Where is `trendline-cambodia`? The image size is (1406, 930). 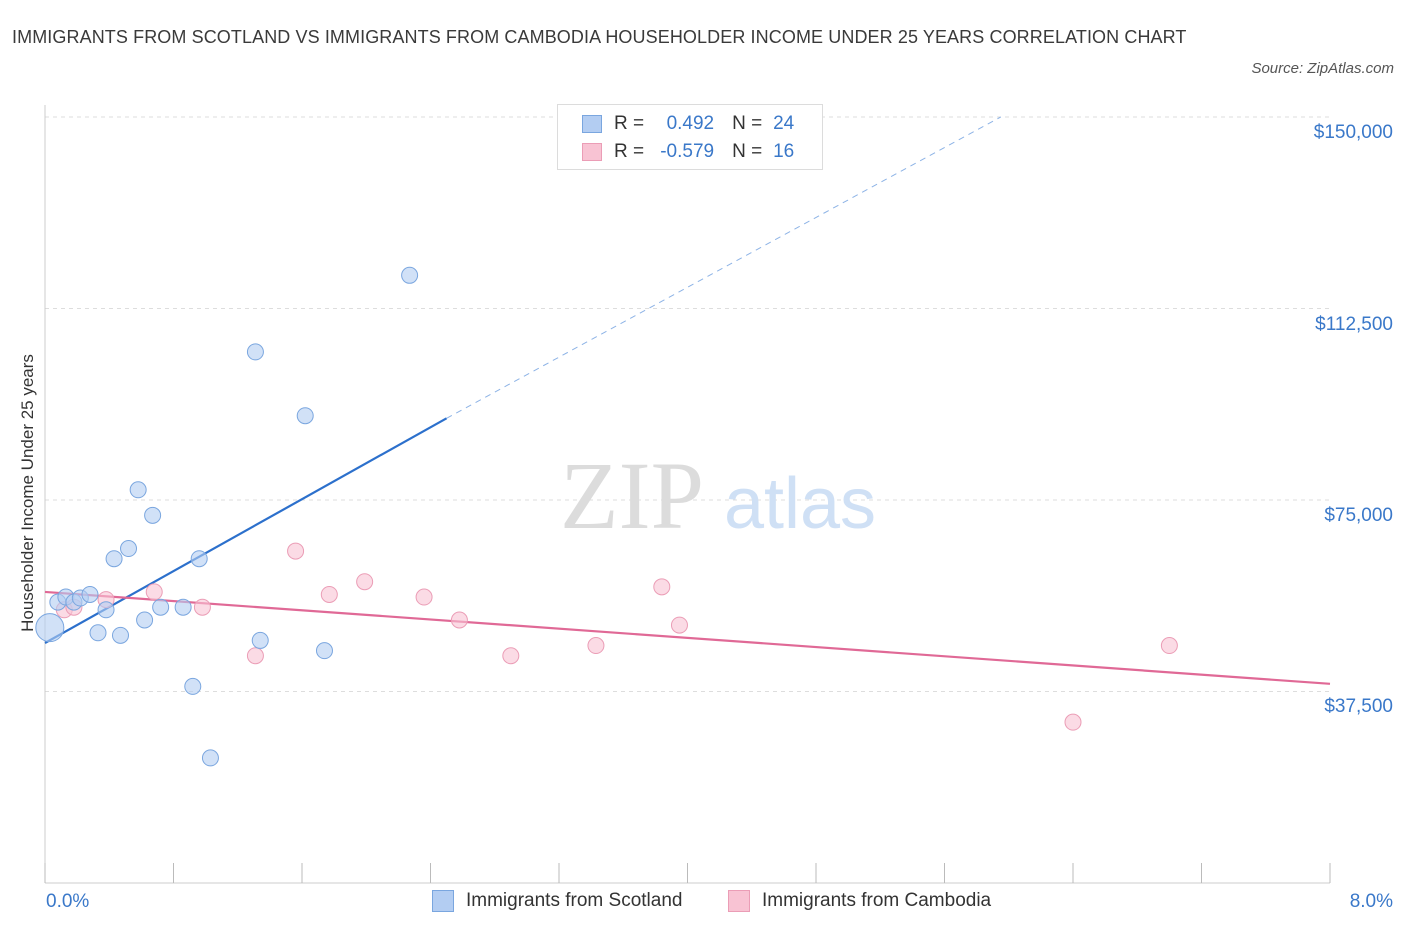
trendline-cambodia is located at coordinates (687, 637).